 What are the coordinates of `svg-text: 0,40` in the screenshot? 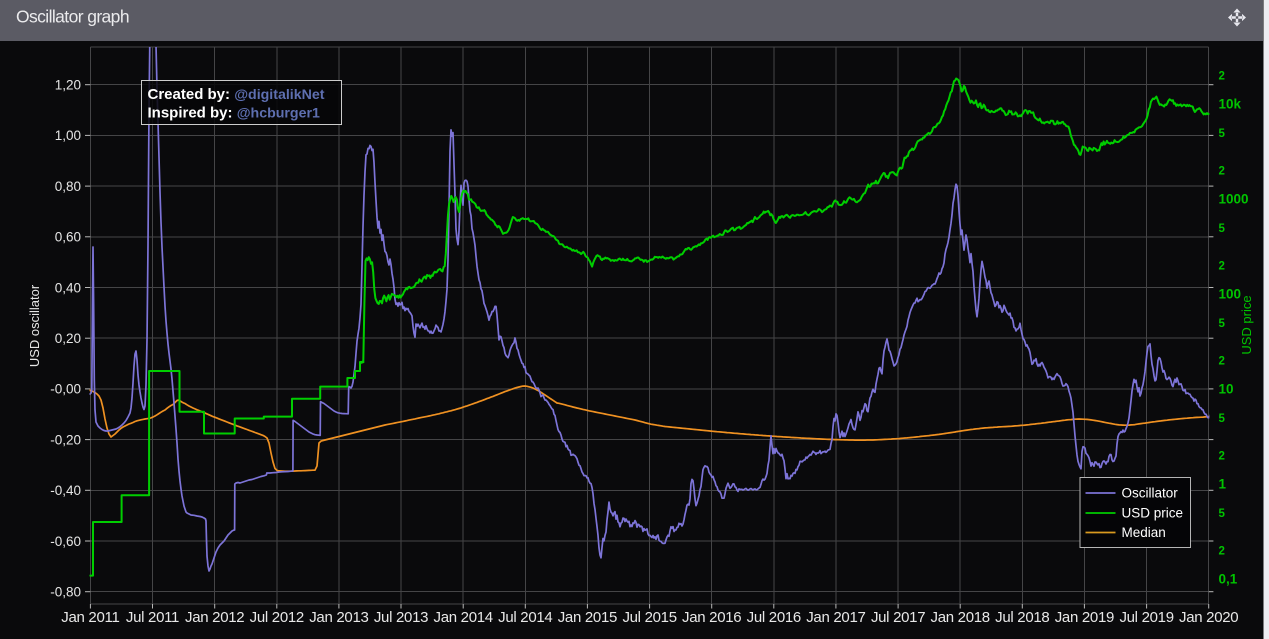 It's located at (68, 287).